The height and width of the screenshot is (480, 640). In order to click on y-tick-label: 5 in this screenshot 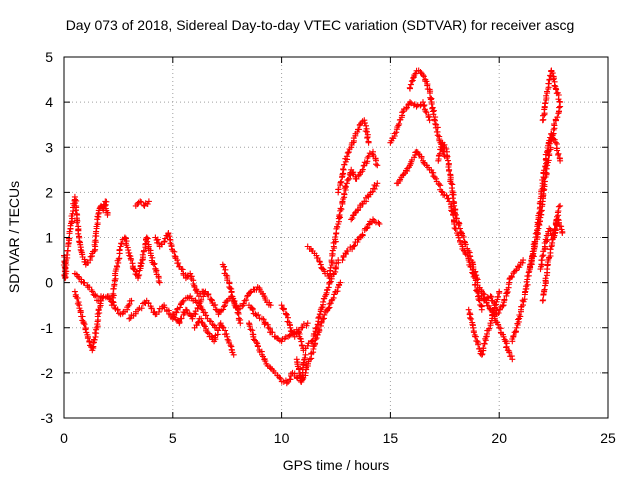, I will do `click(49, 57)`.